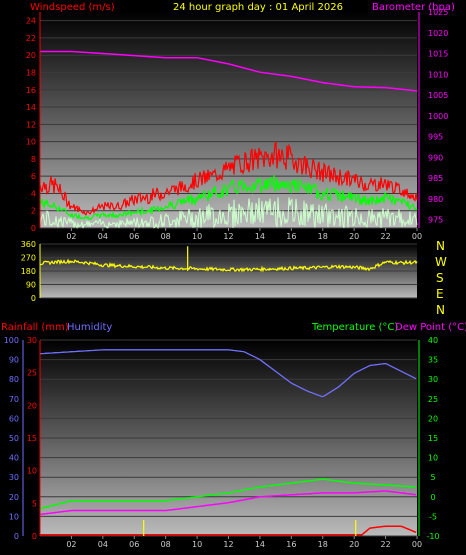  What do you see at coordinates (433, 379) in the screenshot?
I see `temperature-tick-label: 30` at bounding box center [433, 379].